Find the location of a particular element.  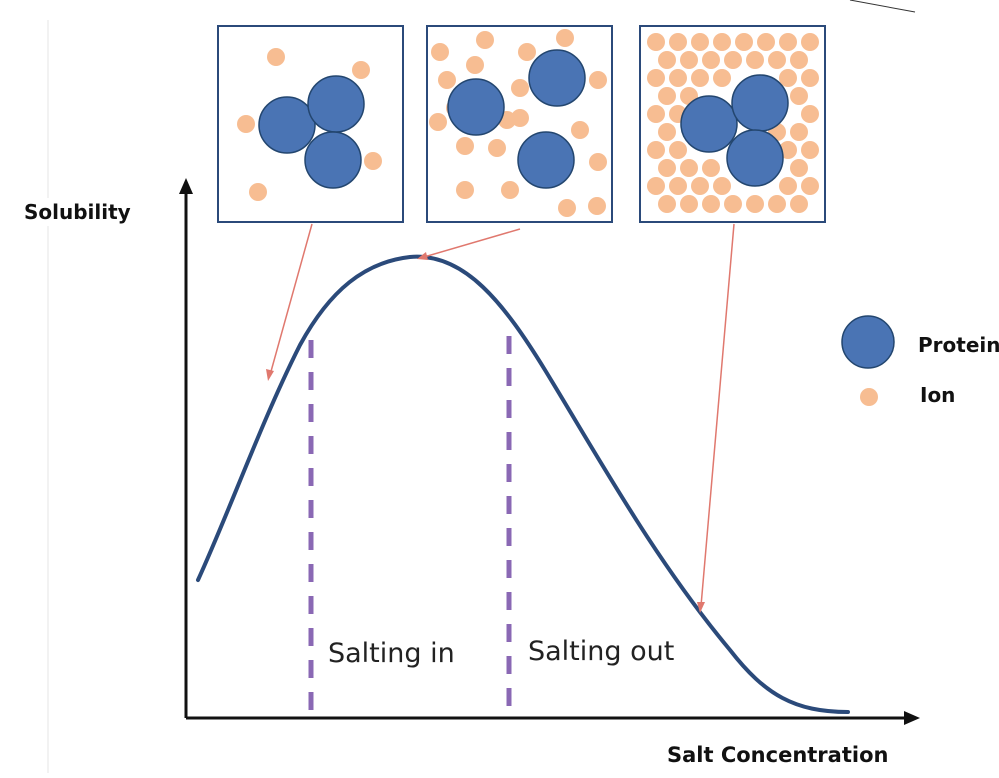

callout-arrowhead-optimal is located at coordinates (422, 256).